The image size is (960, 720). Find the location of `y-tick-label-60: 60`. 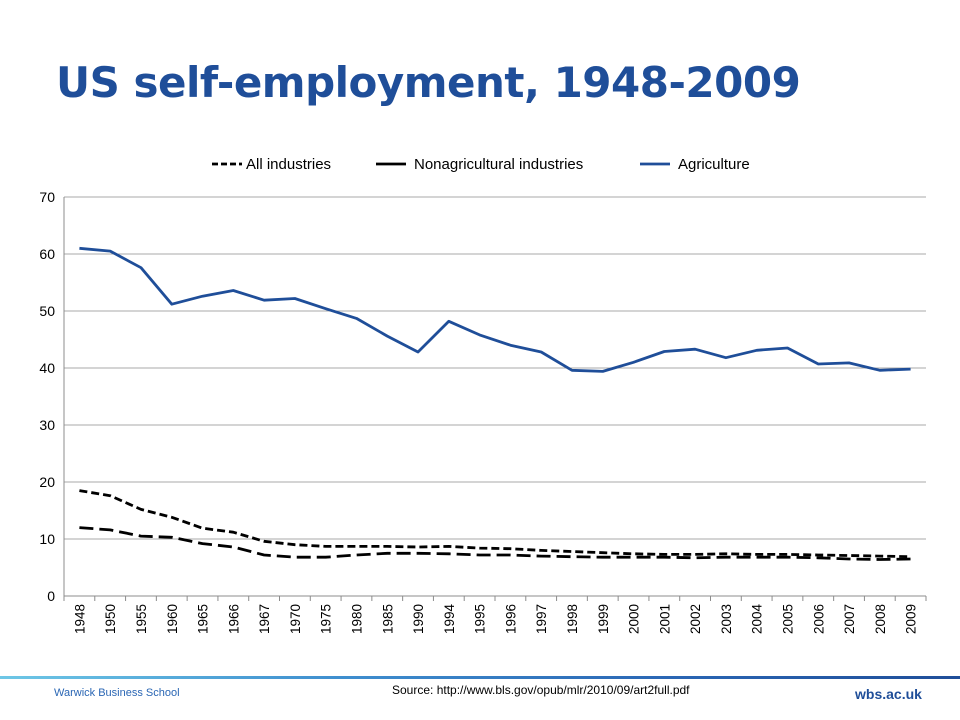

y-tick-label-60: 60 is located at coordinates (47, 254).